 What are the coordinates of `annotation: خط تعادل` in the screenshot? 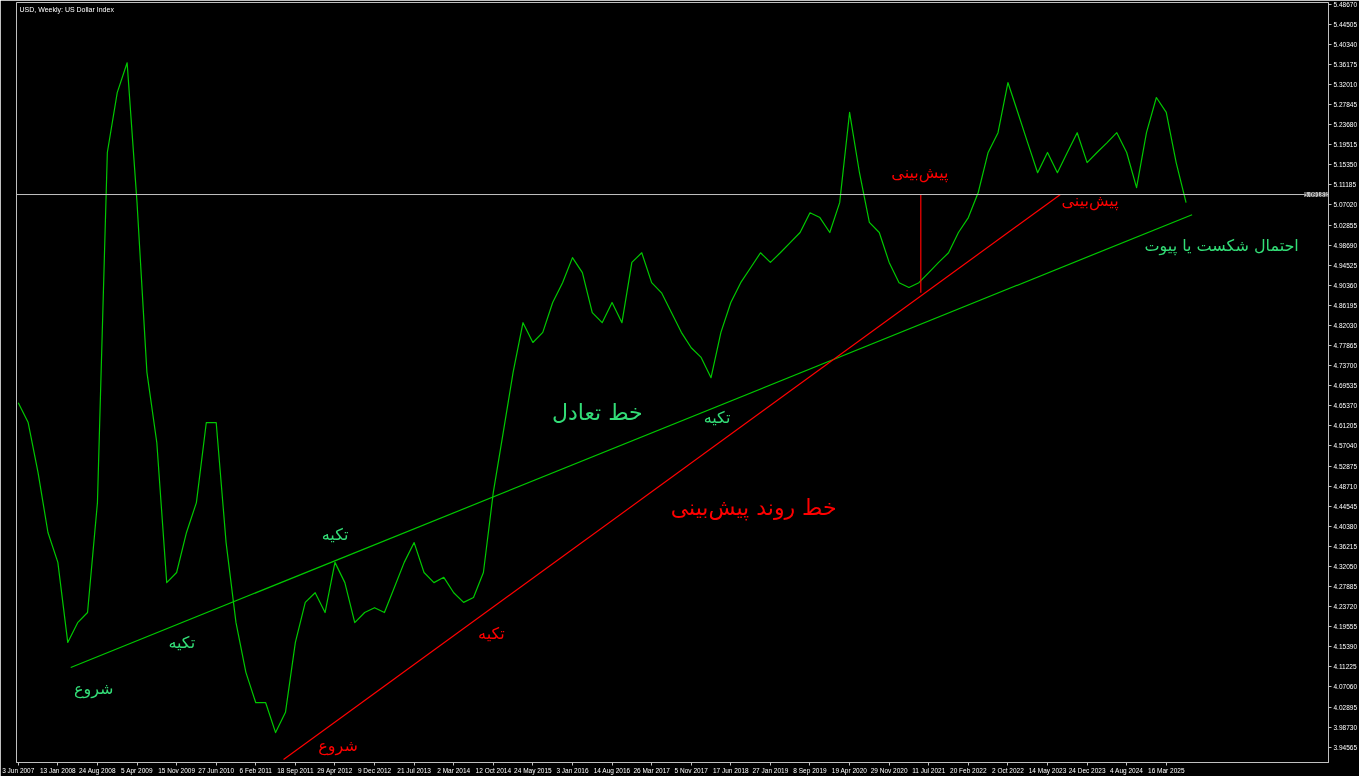 It's located at (597, 412).